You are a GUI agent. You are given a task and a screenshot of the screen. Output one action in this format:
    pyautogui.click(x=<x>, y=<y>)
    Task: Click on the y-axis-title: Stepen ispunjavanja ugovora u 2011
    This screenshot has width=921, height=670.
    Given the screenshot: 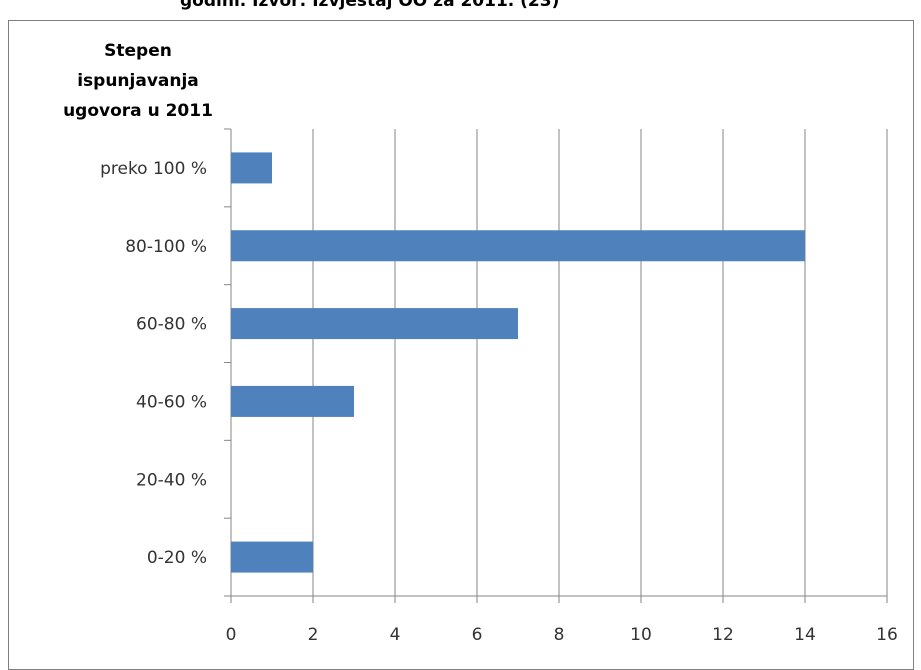 What is the action you would take?
    pyautogui.click(x=138, y=81)
    